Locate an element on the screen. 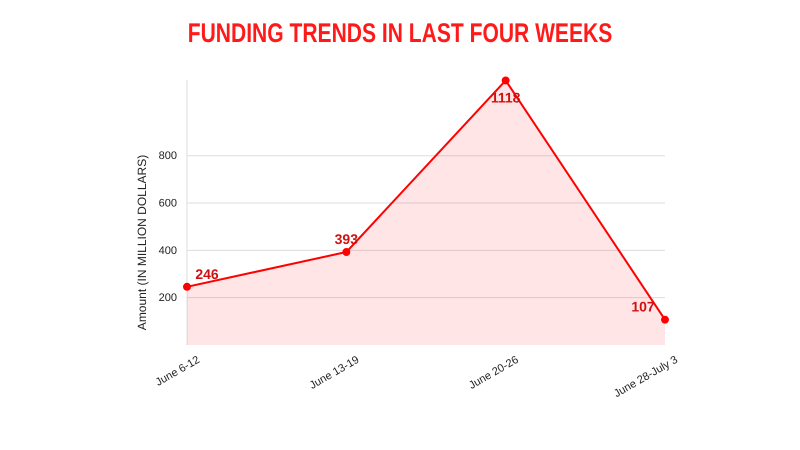 This screenshot has height=450, width=800. x-tick-label: June 6-12 is located at coordinates (178, 371).